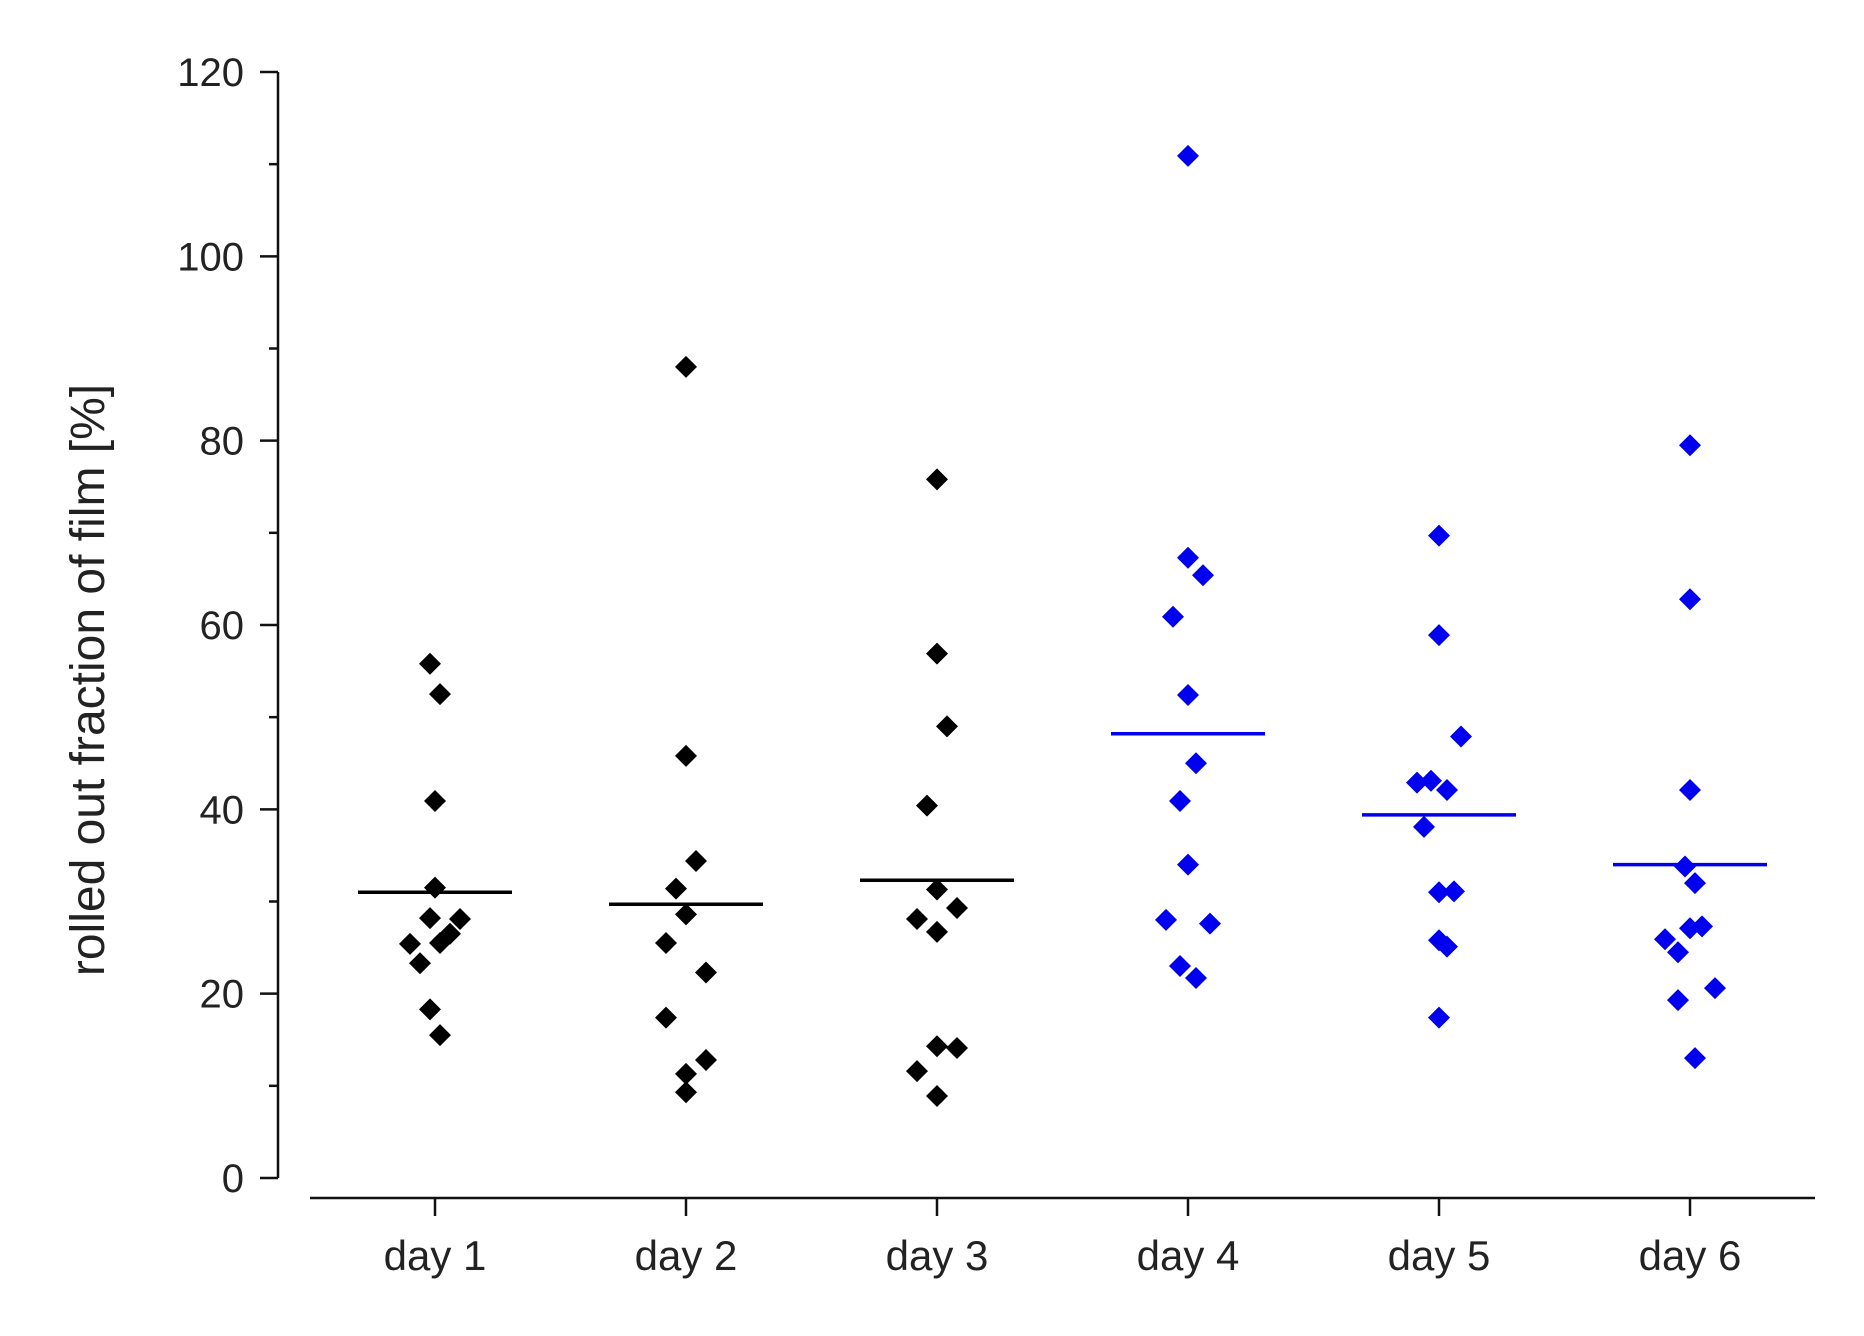  Describe the element at coordinates (1188, 1255) in the screenshot. I see `x-tick-label: day 4` at that location.